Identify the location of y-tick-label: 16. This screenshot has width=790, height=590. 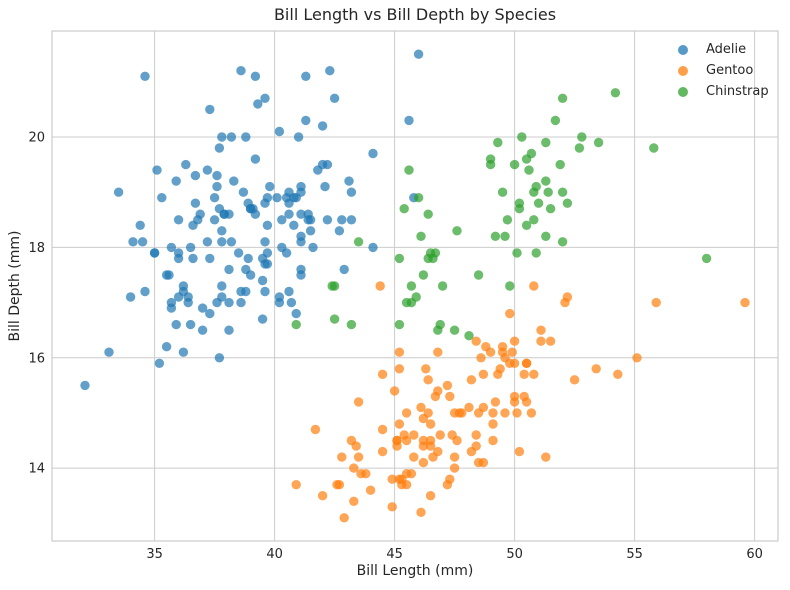
(36, 358).